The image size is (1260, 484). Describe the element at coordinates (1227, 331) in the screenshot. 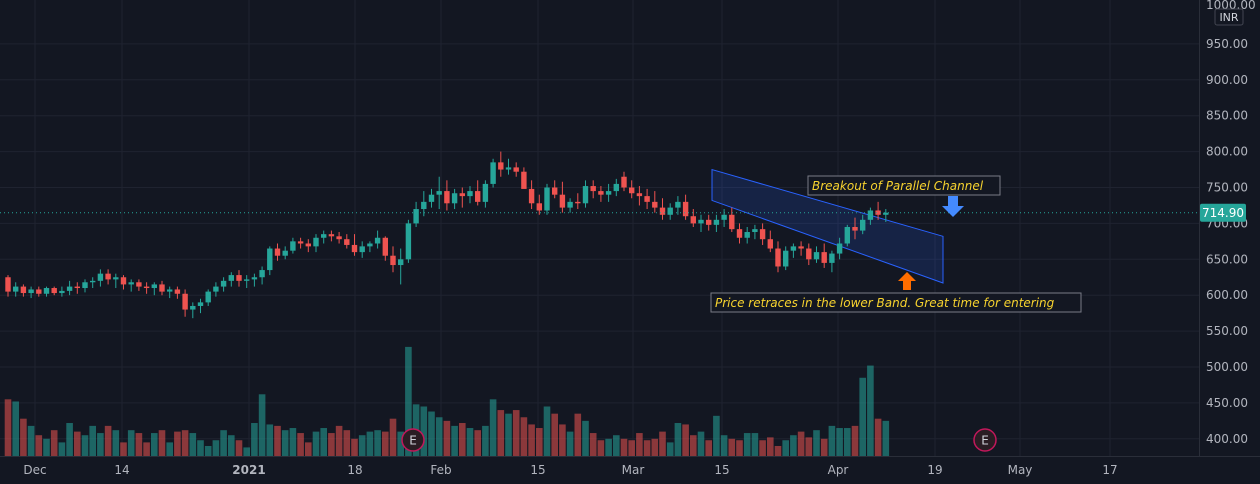

I see `price-tick: 550.00` at that location.